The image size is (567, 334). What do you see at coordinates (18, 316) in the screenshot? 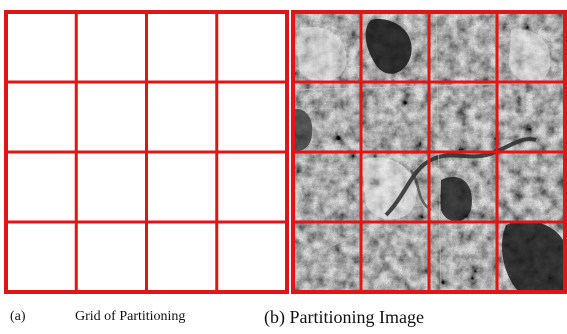
I see `panel-a-label: (a)` at bounding box center [18, 316].